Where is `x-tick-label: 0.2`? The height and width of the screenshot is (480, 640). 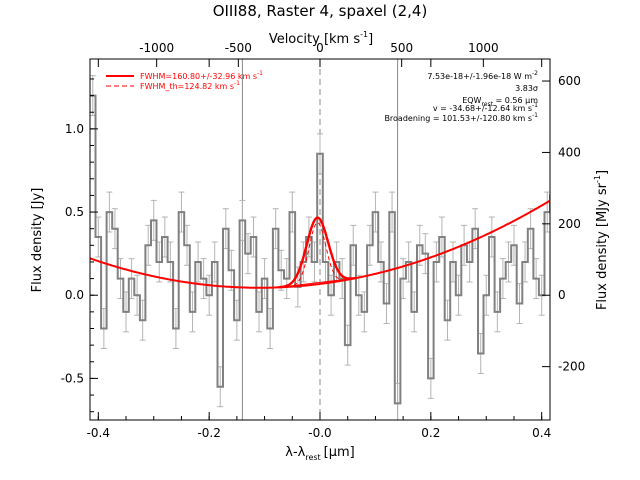 x-tick-label: 0.2 is located at coordinates (430, 433).